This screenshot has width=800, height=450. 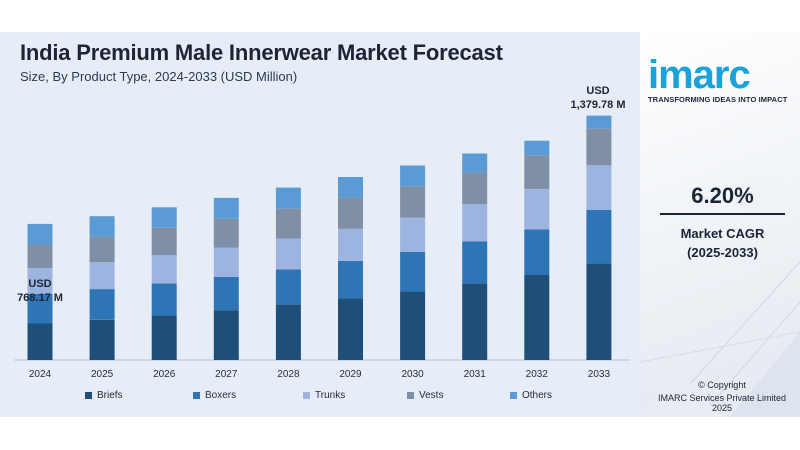 I want to click on x-tick-label-2028: 2028, so click(x=288, y=374).